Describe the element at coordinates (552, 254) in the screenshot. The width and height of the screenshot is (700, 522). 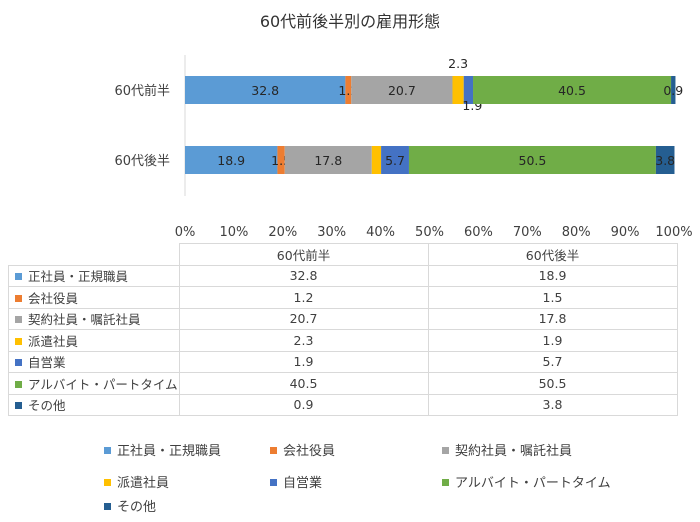
I see `table-header-60s-late: 60代後半` at that location.